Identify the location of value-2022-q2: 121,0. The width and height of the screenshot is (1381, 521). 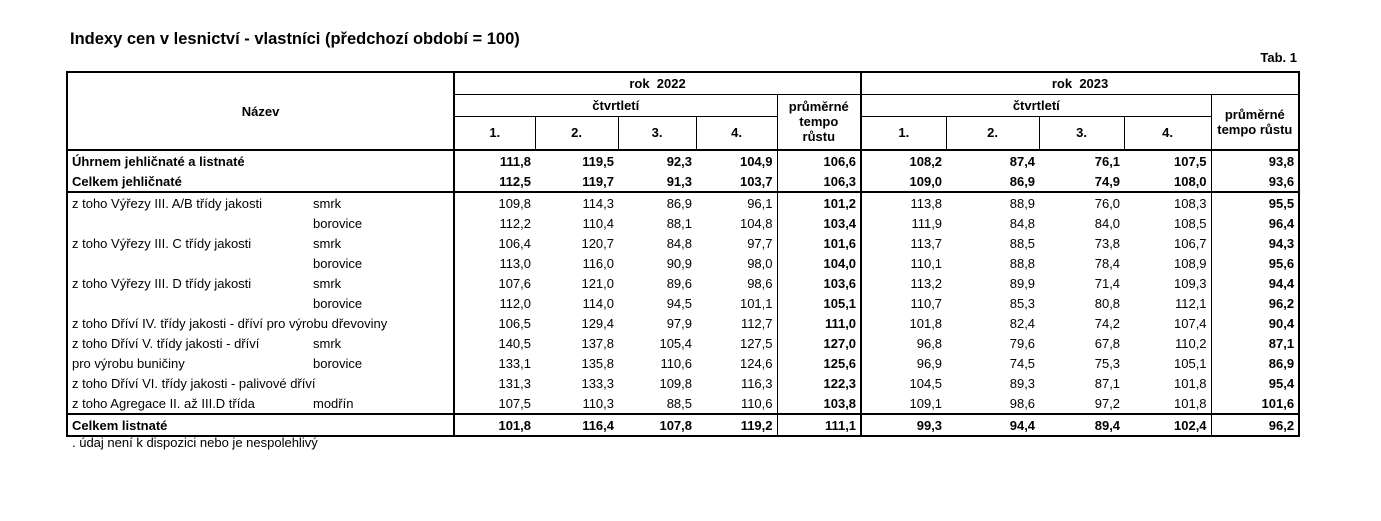
(598, 283).